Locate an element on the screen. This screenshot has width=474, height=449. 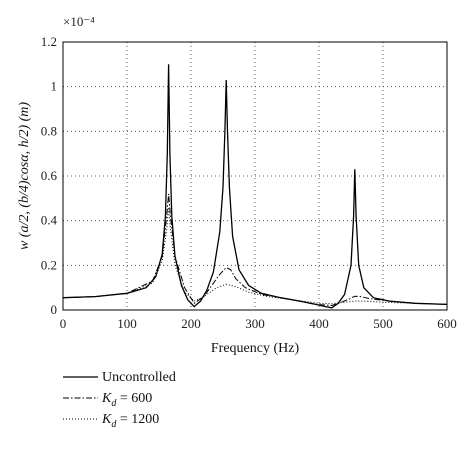
legend-entry-label: Uncontrolled is located at coordinates (139, 377).